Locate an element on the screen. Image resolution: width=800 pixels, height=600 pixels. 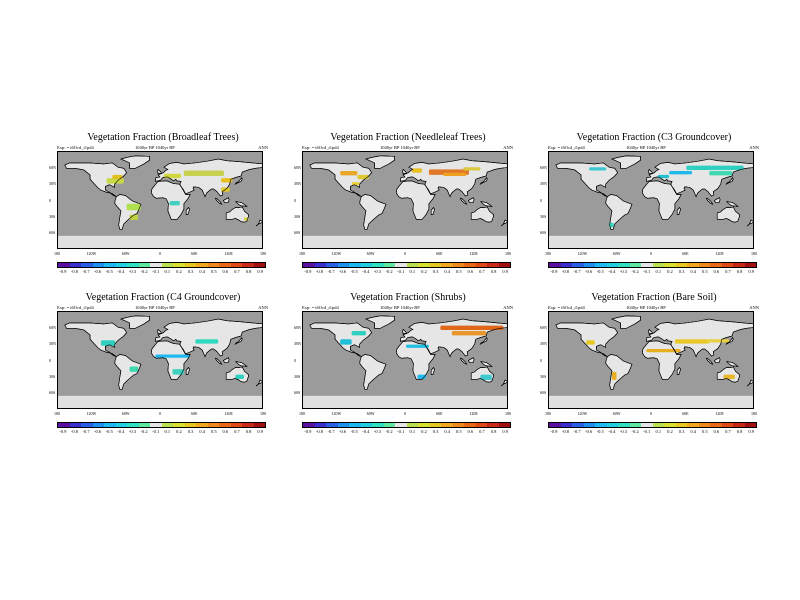
colorbar-label: 0.7 is located at coordinates (237, 431).